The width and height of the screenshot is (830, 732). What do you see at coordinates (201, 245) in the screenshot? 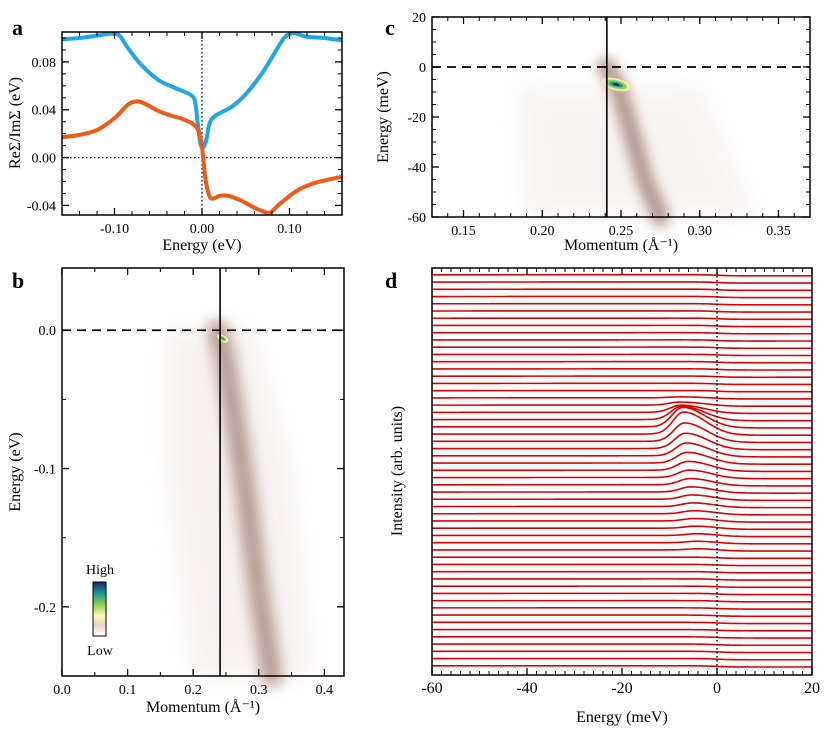
I see `panel-a-xlabel: Energy (eV)` at bounding box center [201, 245].